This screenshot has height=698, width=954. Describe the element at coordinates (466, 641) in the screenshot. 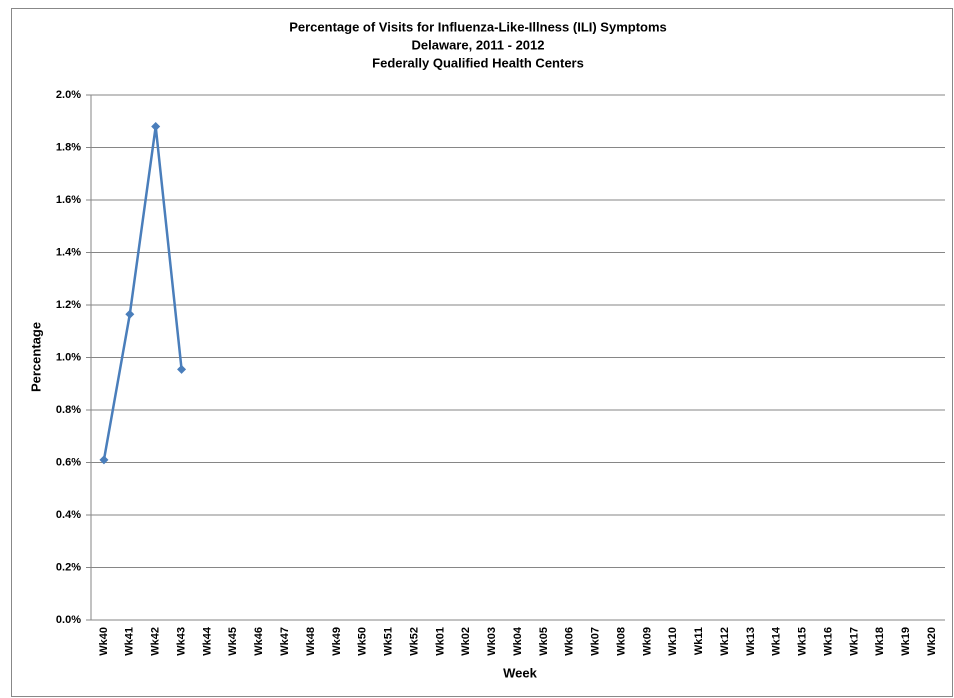

I see `x-tick-label: Wk02` at that location.